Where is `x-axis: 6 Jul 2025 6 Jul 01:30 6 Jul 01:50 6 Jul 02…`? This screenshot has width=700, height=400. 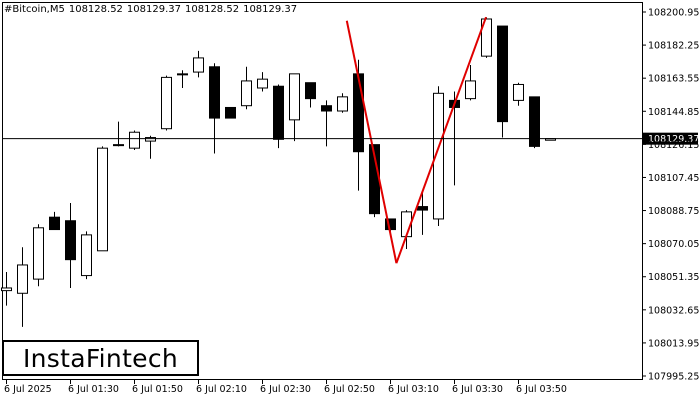 x-axis: 6 Jul 2025 6 Jul 01:30 6 Jul 01:50 6 Jul 02… is located at coordinates (285, 387).